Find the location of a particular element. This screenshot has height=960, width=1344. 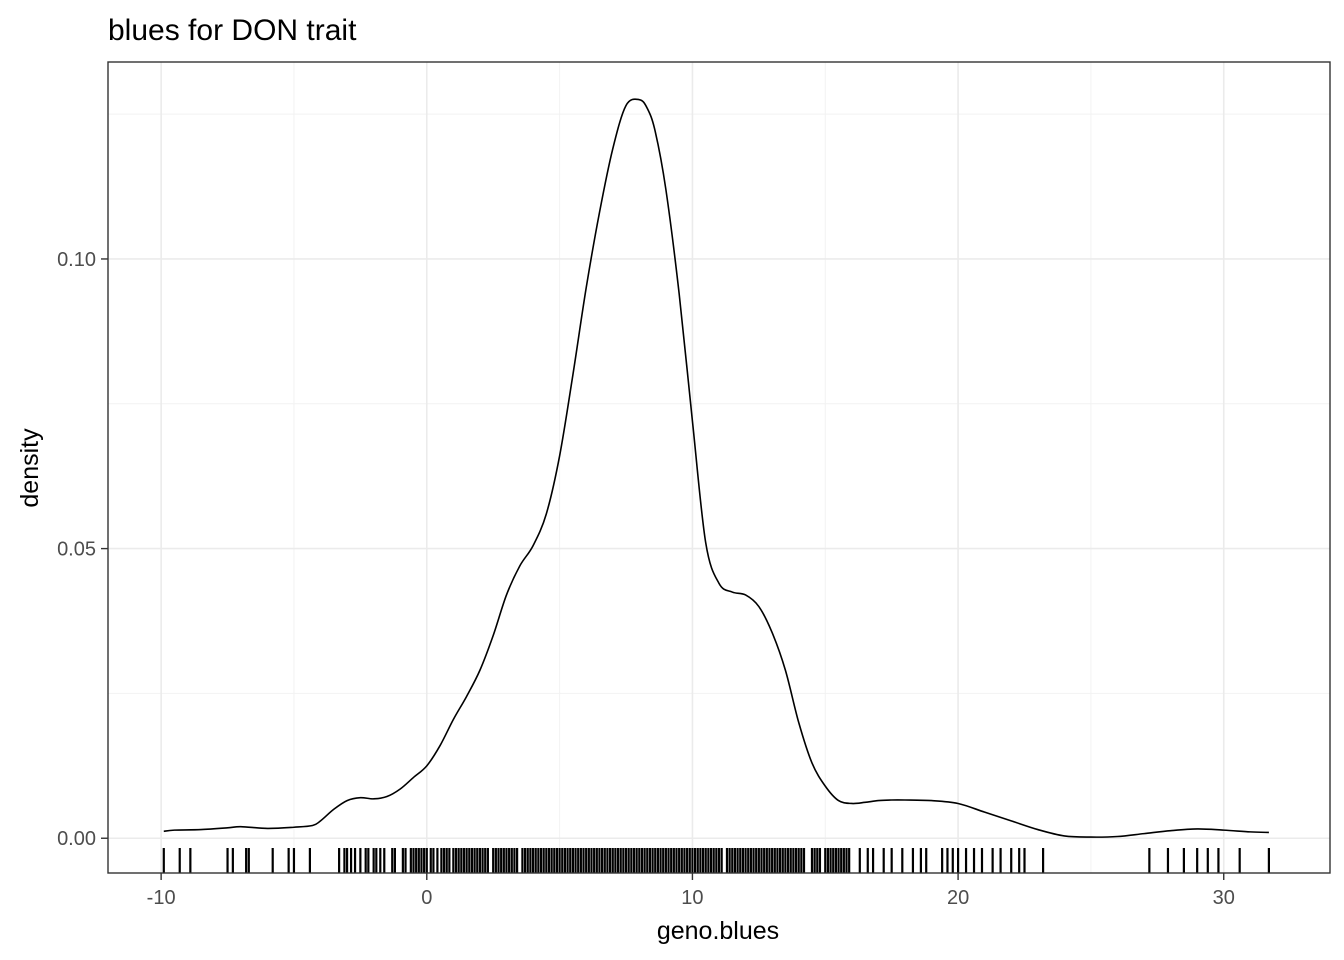

y-axis: 0.00 0.05 0.10 is located at coordinates (82, 549).